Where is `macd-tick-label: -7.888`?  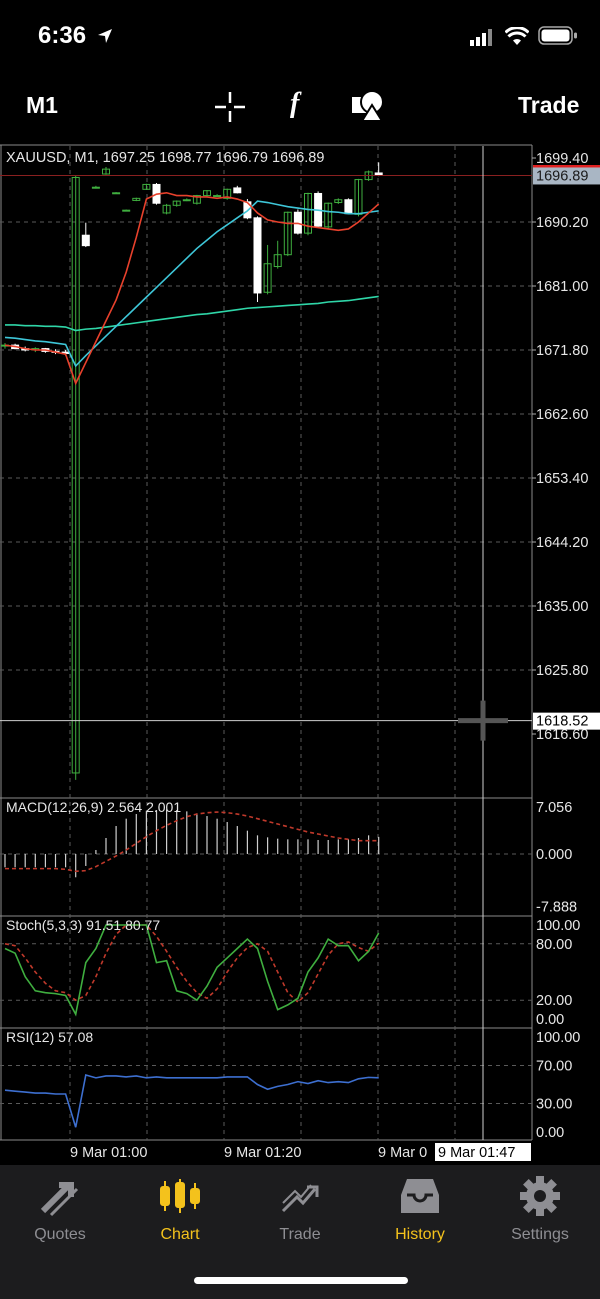 macd-tick-label: -7.888 is located at coordinates (556, 908).